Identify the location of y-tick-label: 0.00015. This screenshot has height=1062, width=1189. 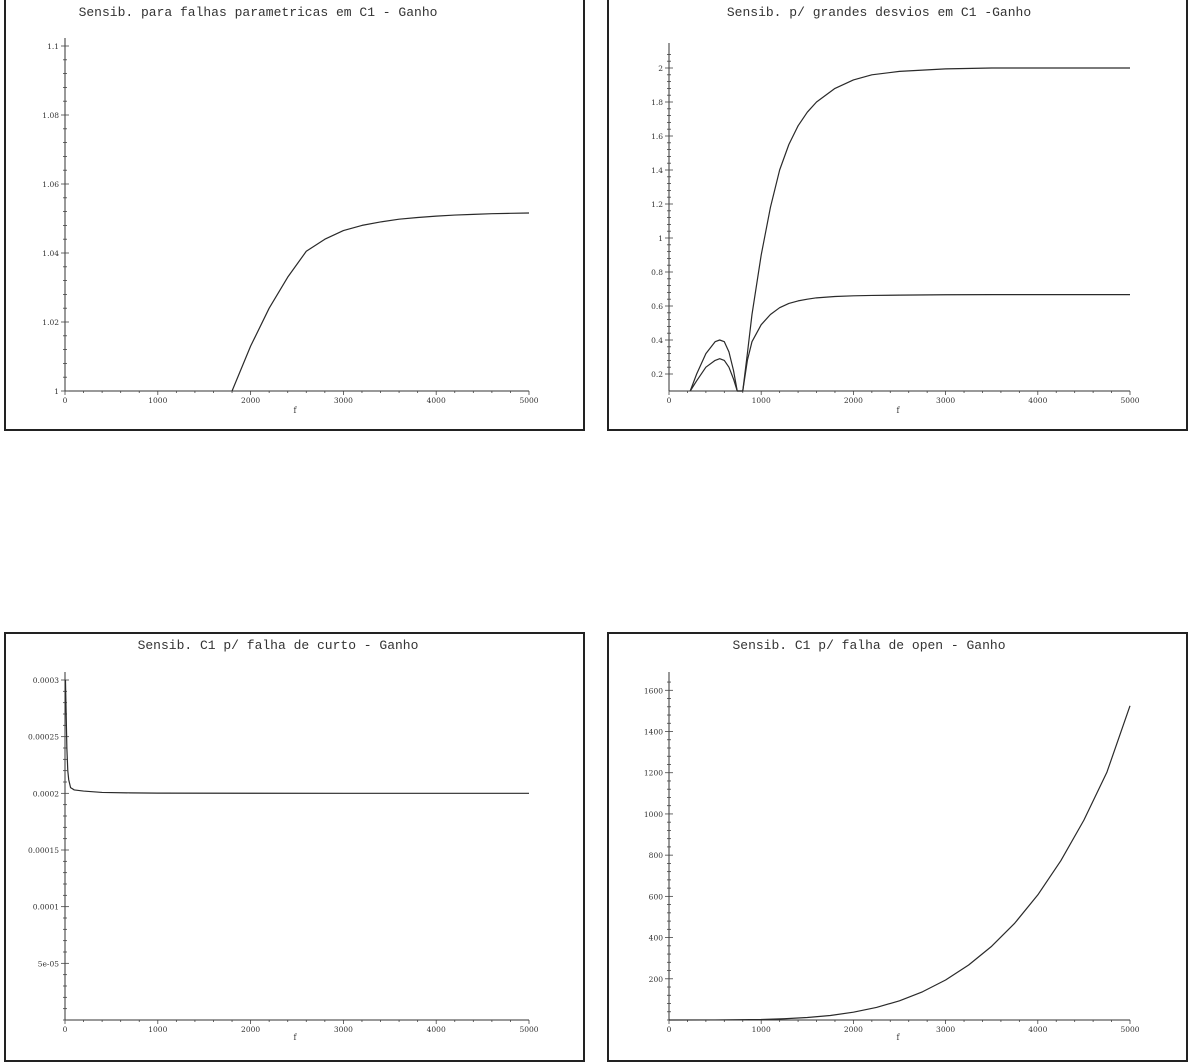
(43, 850).